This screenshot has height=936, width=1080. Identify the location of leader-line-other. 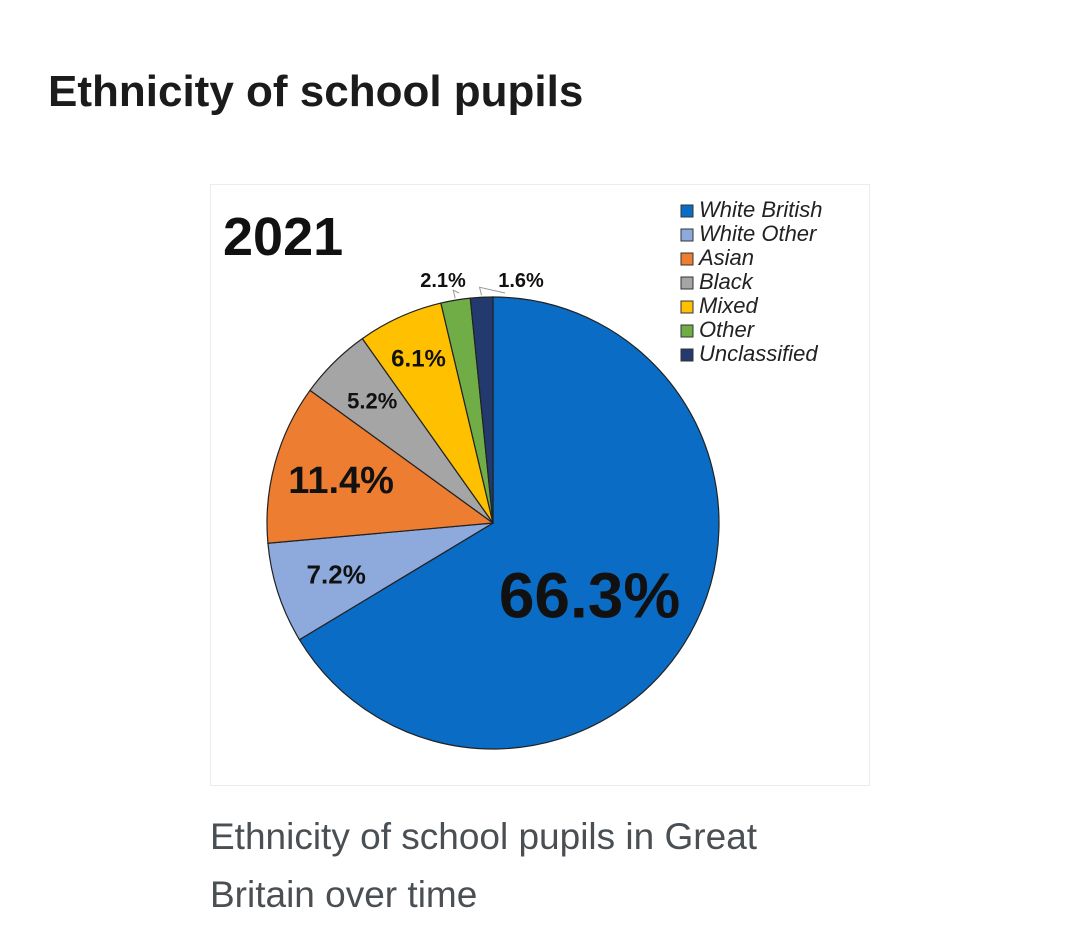
(456, 294).